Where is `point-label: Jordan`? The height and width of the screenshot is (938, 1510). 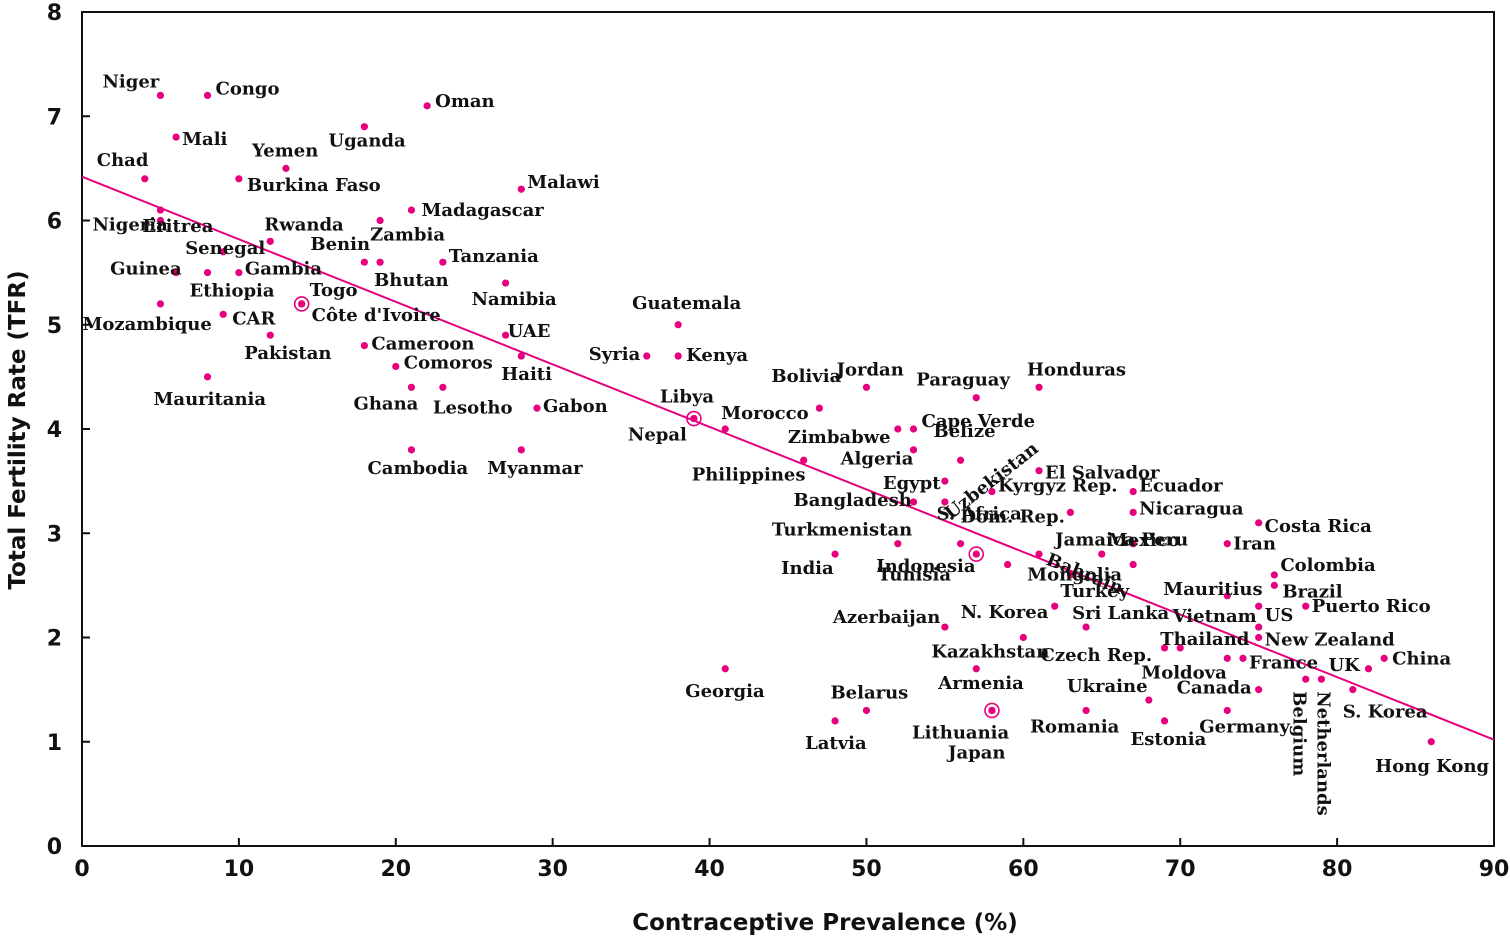 point-label: Jordan is located at coordinates (868, 369).